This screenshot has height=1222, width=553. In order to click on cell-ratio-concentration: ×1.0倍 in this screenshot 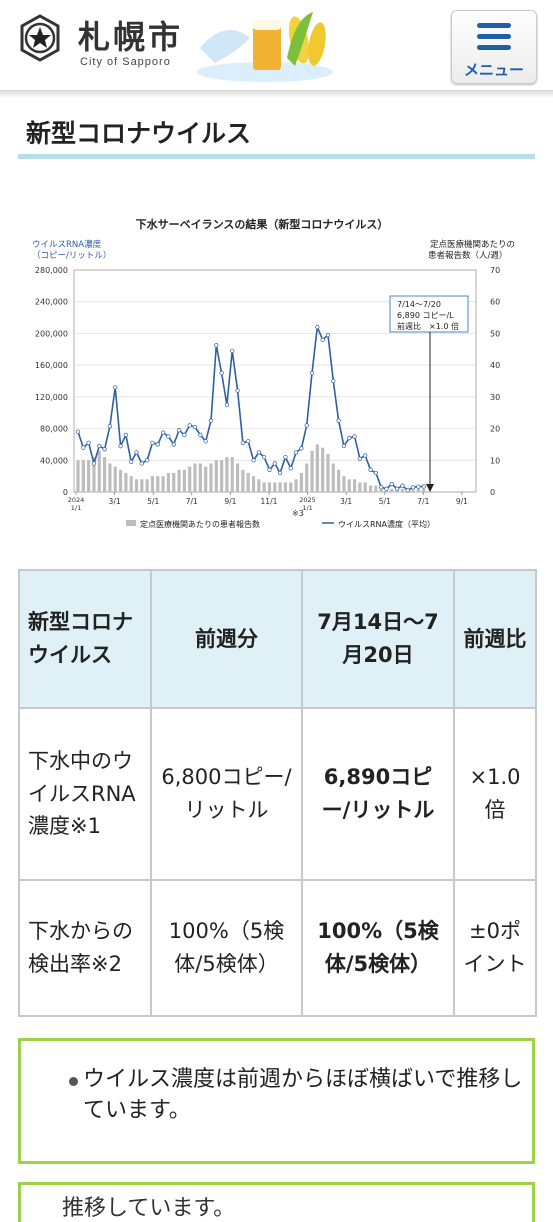, I will do `click(495, 794)`.